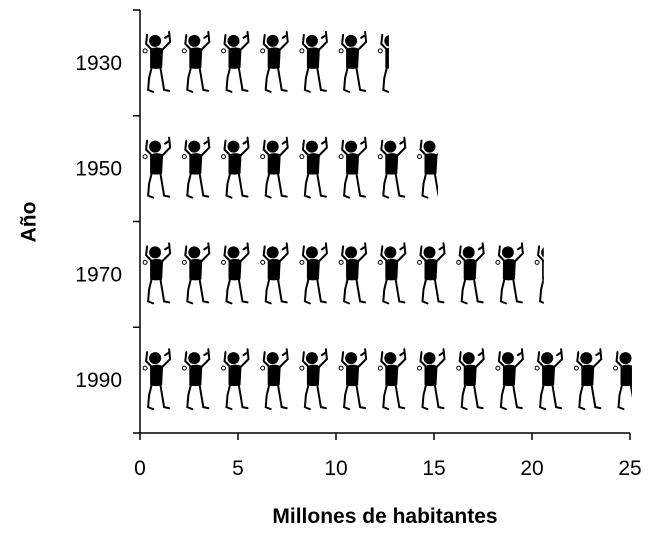 The image size is (651, 535). What do you see at coordinates (98, 274) in the screenshot?
I see `y-tick-label: 1970` at bounding box center [98, 274].